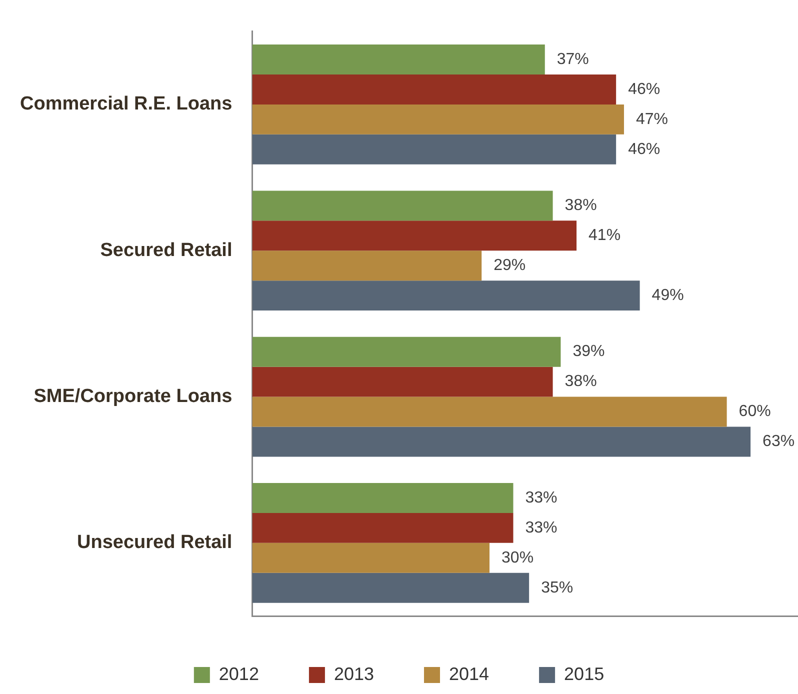 This screenshot has width=798, height=694. Describe the element at coordinates (584, 674) in the screenshot. I see `legend-label: 2015` at that location.